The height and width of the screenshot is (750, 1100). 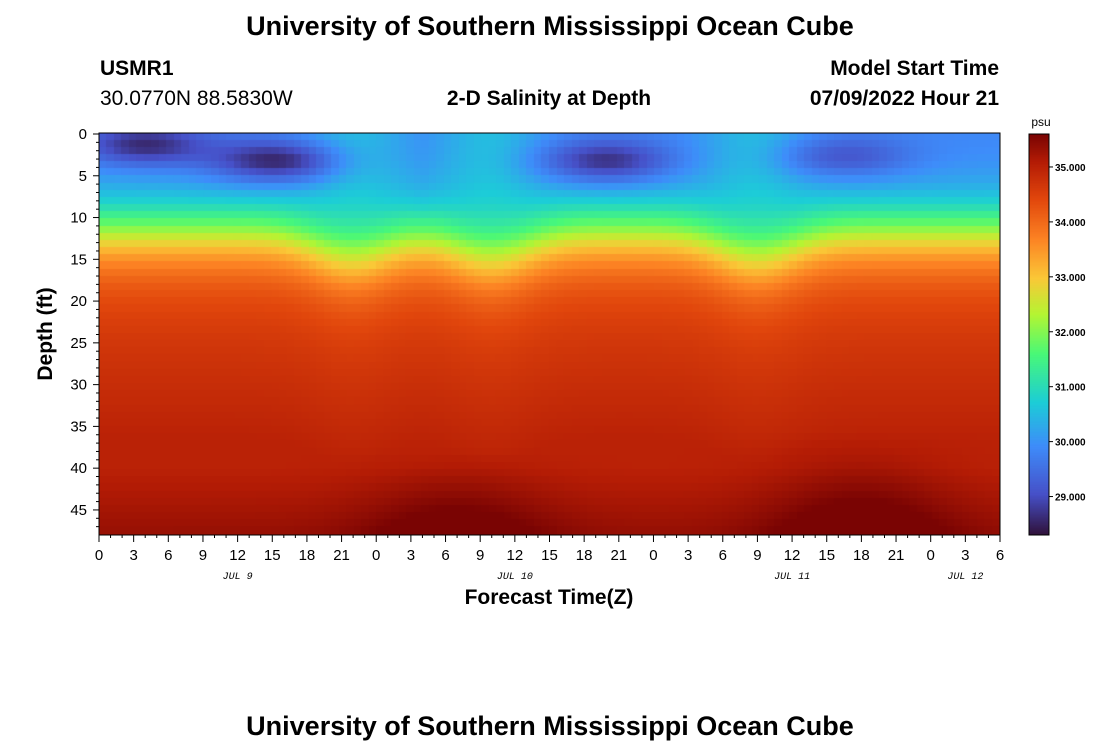 What do you see at coordinates (549, 98) in the screenshot?
I see `chart-title: 2-D Salinity at Depth` at bounding box center [549, 98].